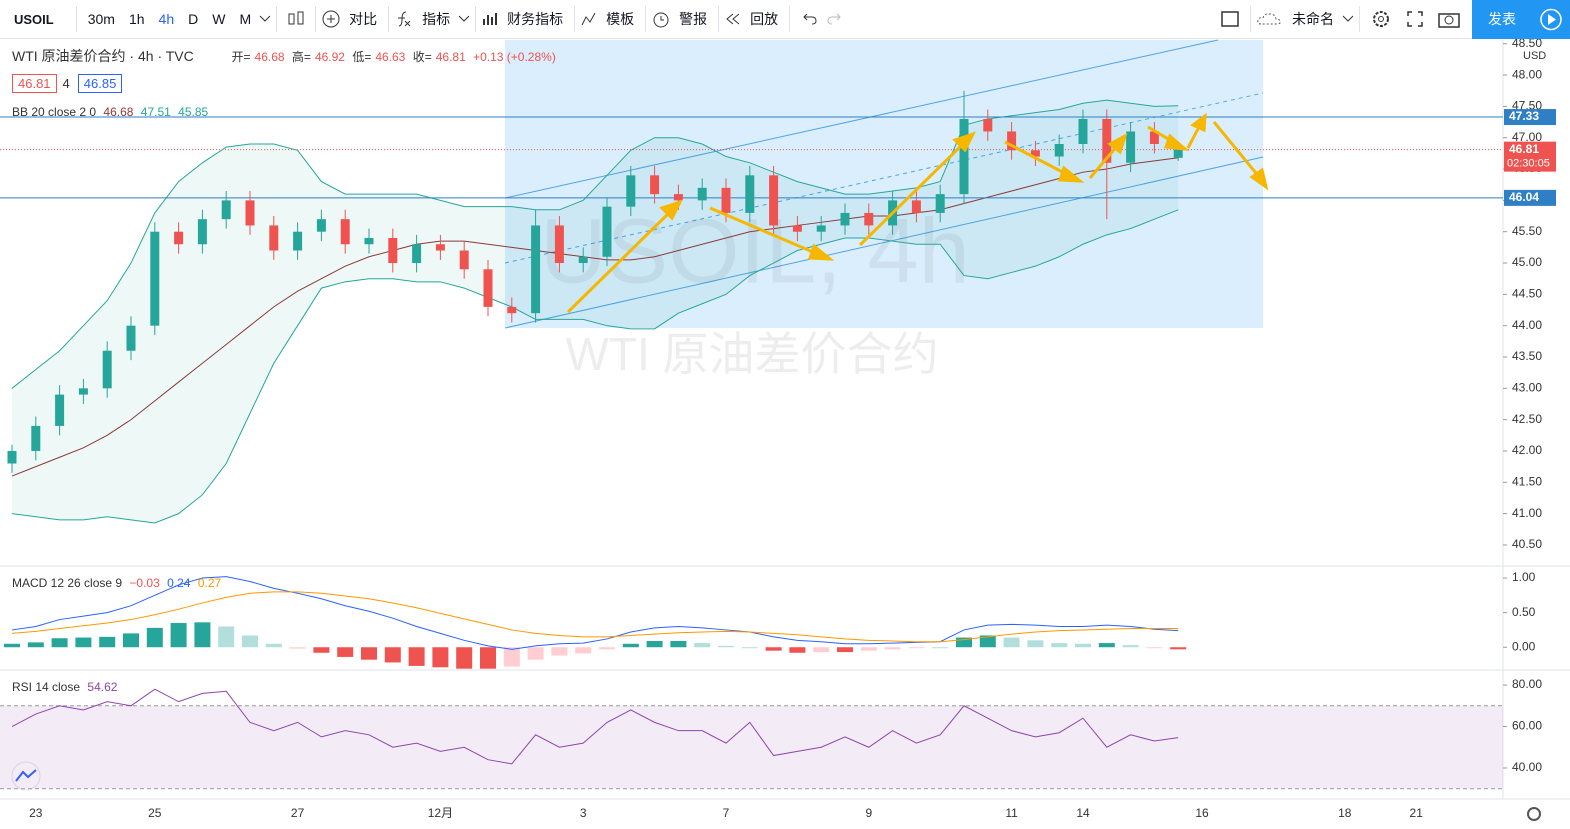 Image resolution: width=1570 pixels, height=829 pixels. What do you see at coordinates (166, 19) in the screenshot?
I see `interval: 4h` at bounding box center [166, 19].